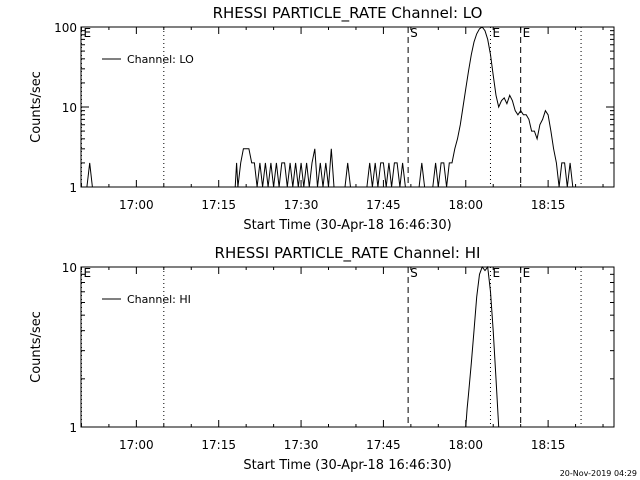  Describe the element at coordinates (348, 253) in the screenshot. I see `chart-title: RHESSI PARTICLE_RATE Channel: HI` at that location.